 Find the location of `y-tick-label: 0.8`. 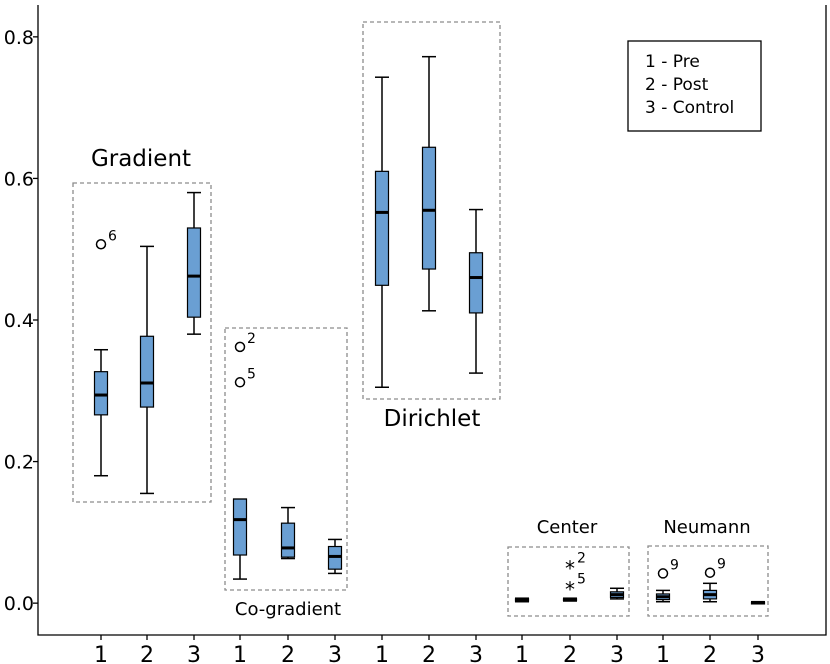

y-tick-label: 0.8 is located at coordinates (19, 38).